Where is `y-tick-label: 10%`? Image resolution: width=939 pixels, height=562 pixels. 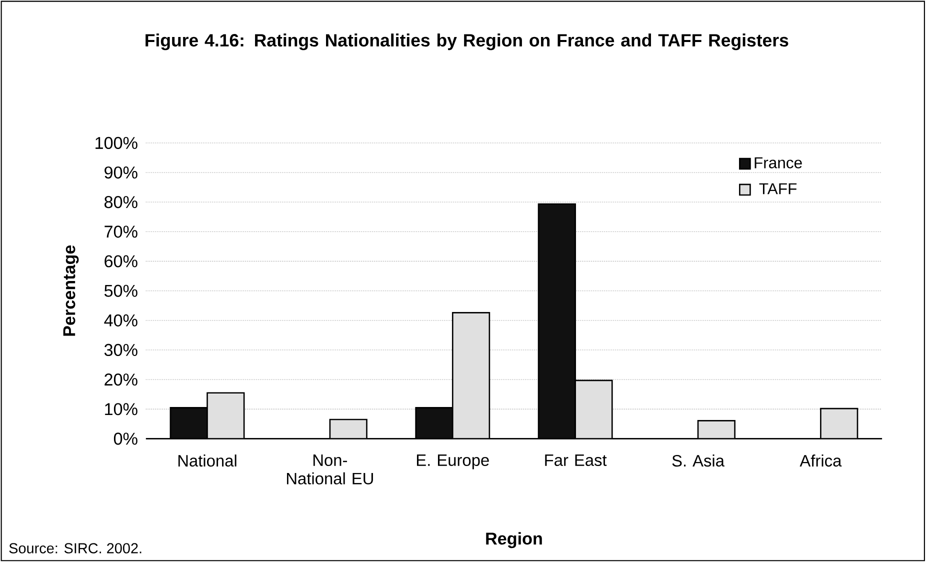
y-tick-label: 10% is located at coordinates (121, 409).